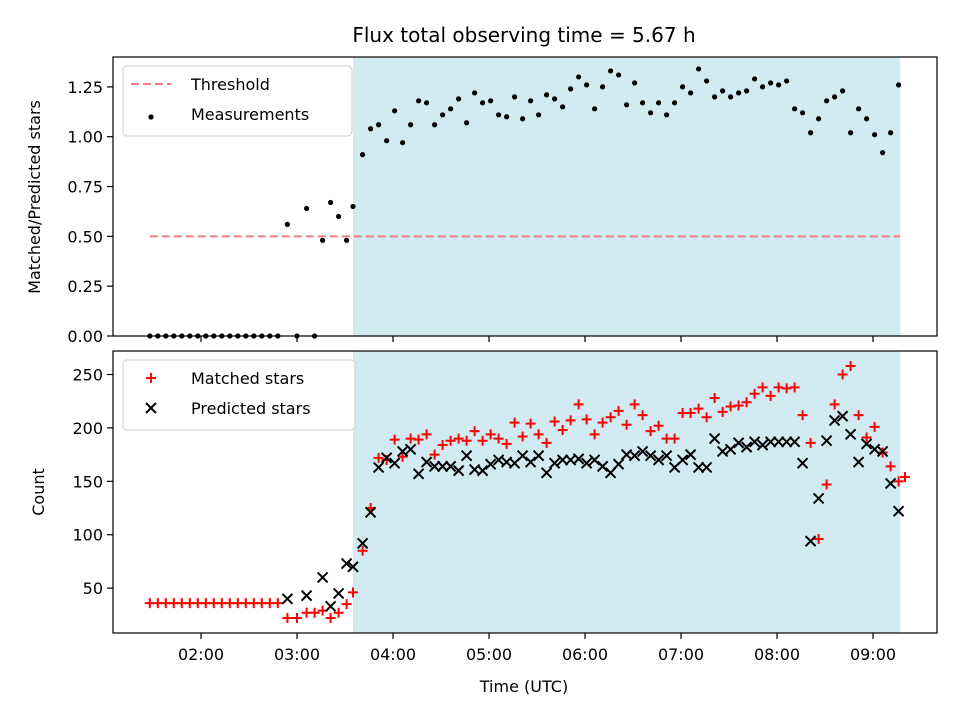 Image resolution: width=960 pixels, height=720 pixels. I want to click on x-tick-label: 03:00, so click(297, 654).